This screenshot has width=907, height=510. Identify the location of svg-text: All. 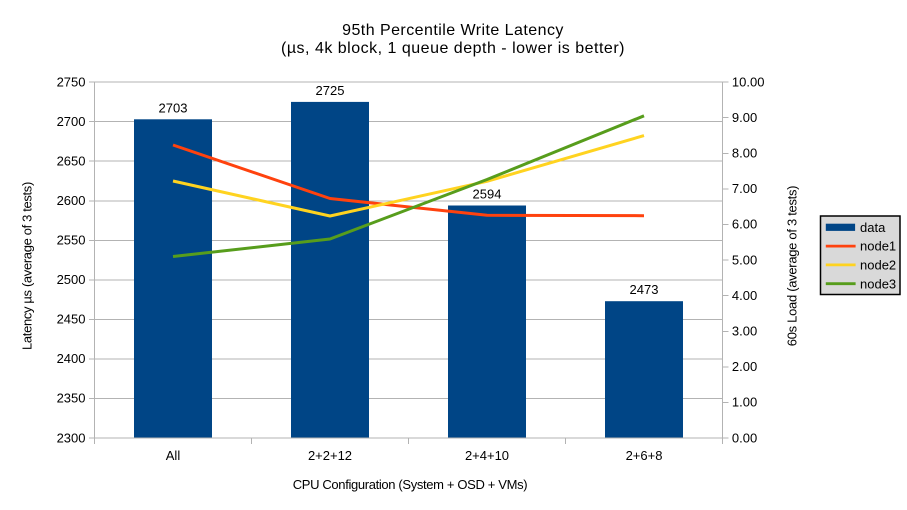
(173, 455).